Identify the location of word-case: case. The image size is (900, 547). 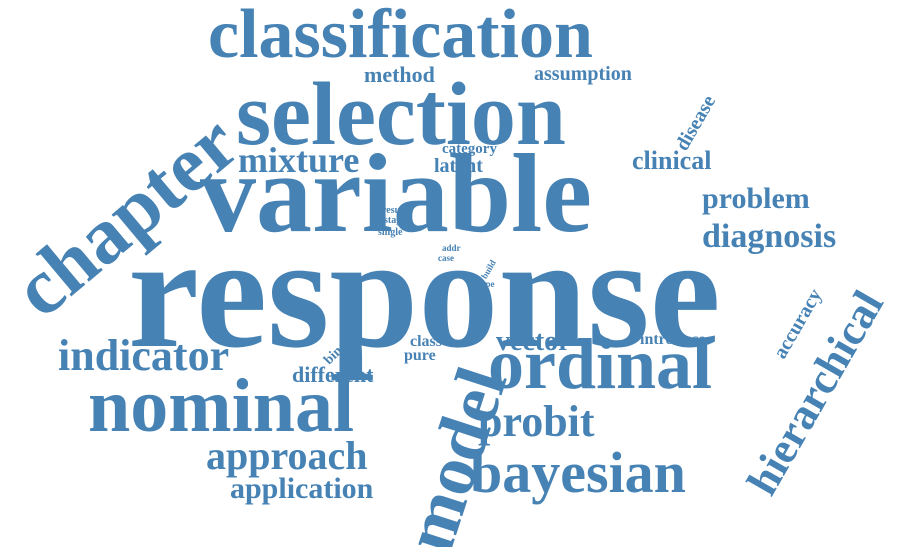
(446, 258).